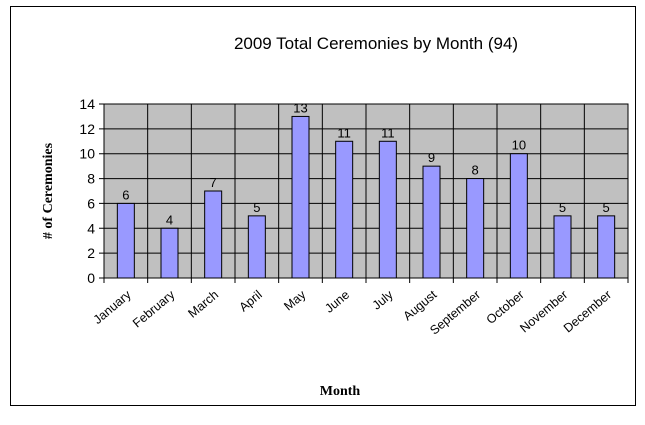 Image resolution: width=645 pixels, height=425 pixels. I want to click on y-axis-title: # of Ceremonies, so click(48, 190).